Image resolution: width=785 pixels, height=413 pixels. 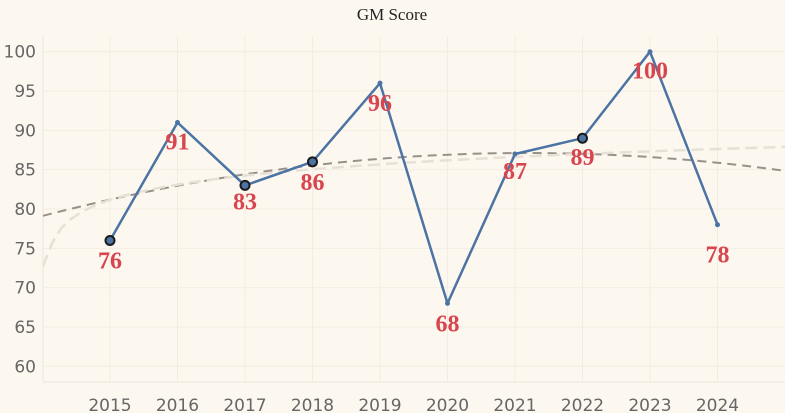 I want to click on data-label: 86, so click(x=313, y=183).